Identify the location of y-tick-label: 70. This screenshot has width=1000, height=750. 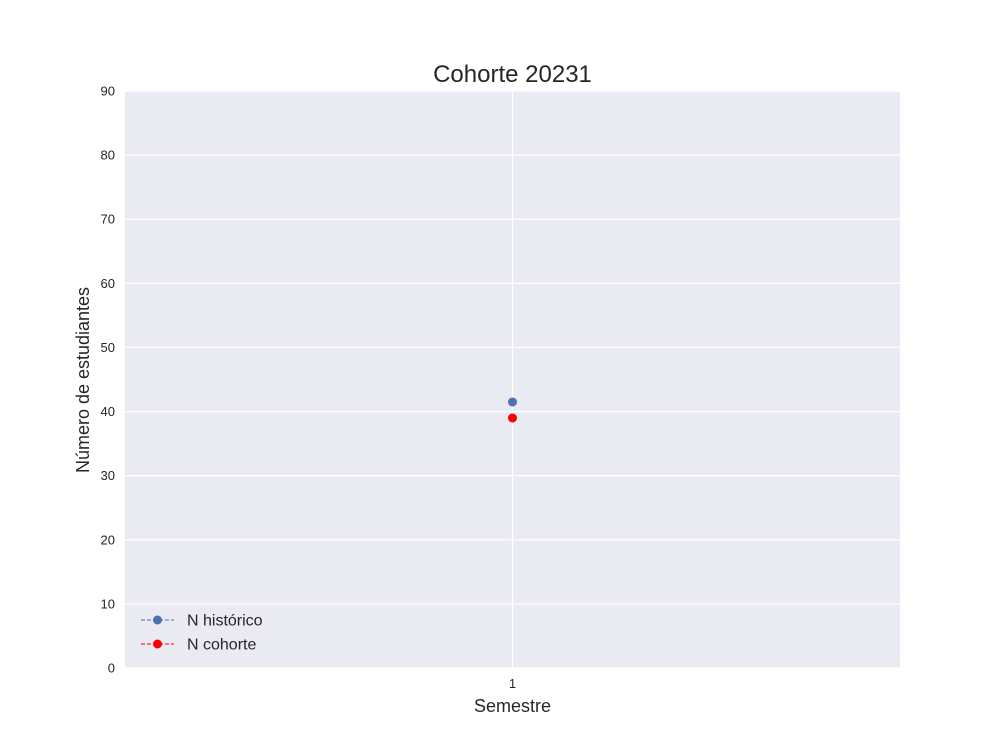
(108, 219).